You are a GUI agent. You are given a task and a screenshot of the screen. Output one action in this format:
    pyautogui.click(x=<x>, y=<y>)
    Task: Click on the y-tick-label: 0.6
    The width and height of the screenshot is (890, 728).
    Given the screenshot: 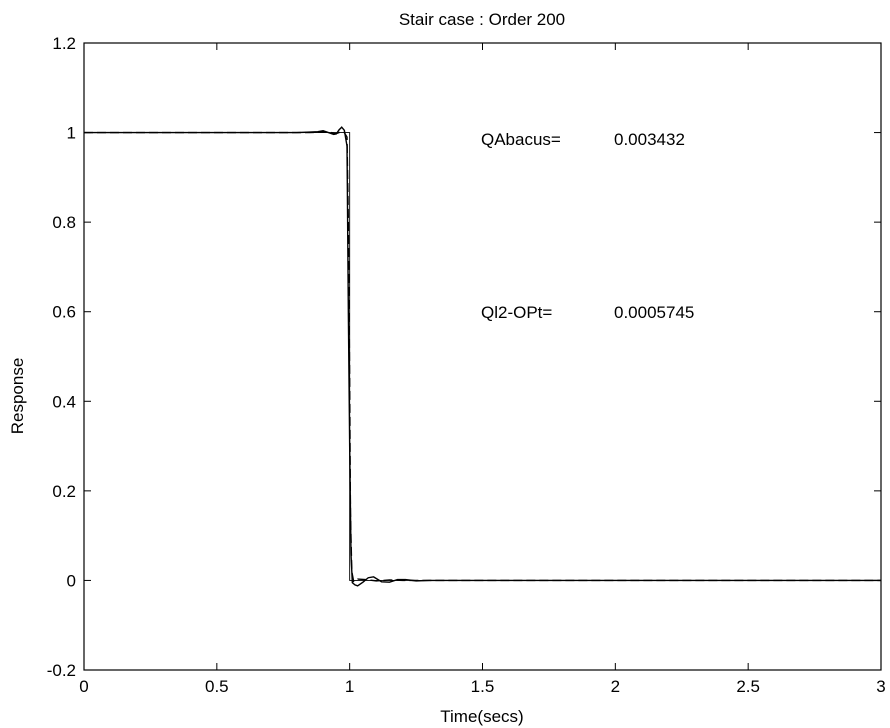 What is the action you would take?
    pyautogui.click(x=64, y=312)
    